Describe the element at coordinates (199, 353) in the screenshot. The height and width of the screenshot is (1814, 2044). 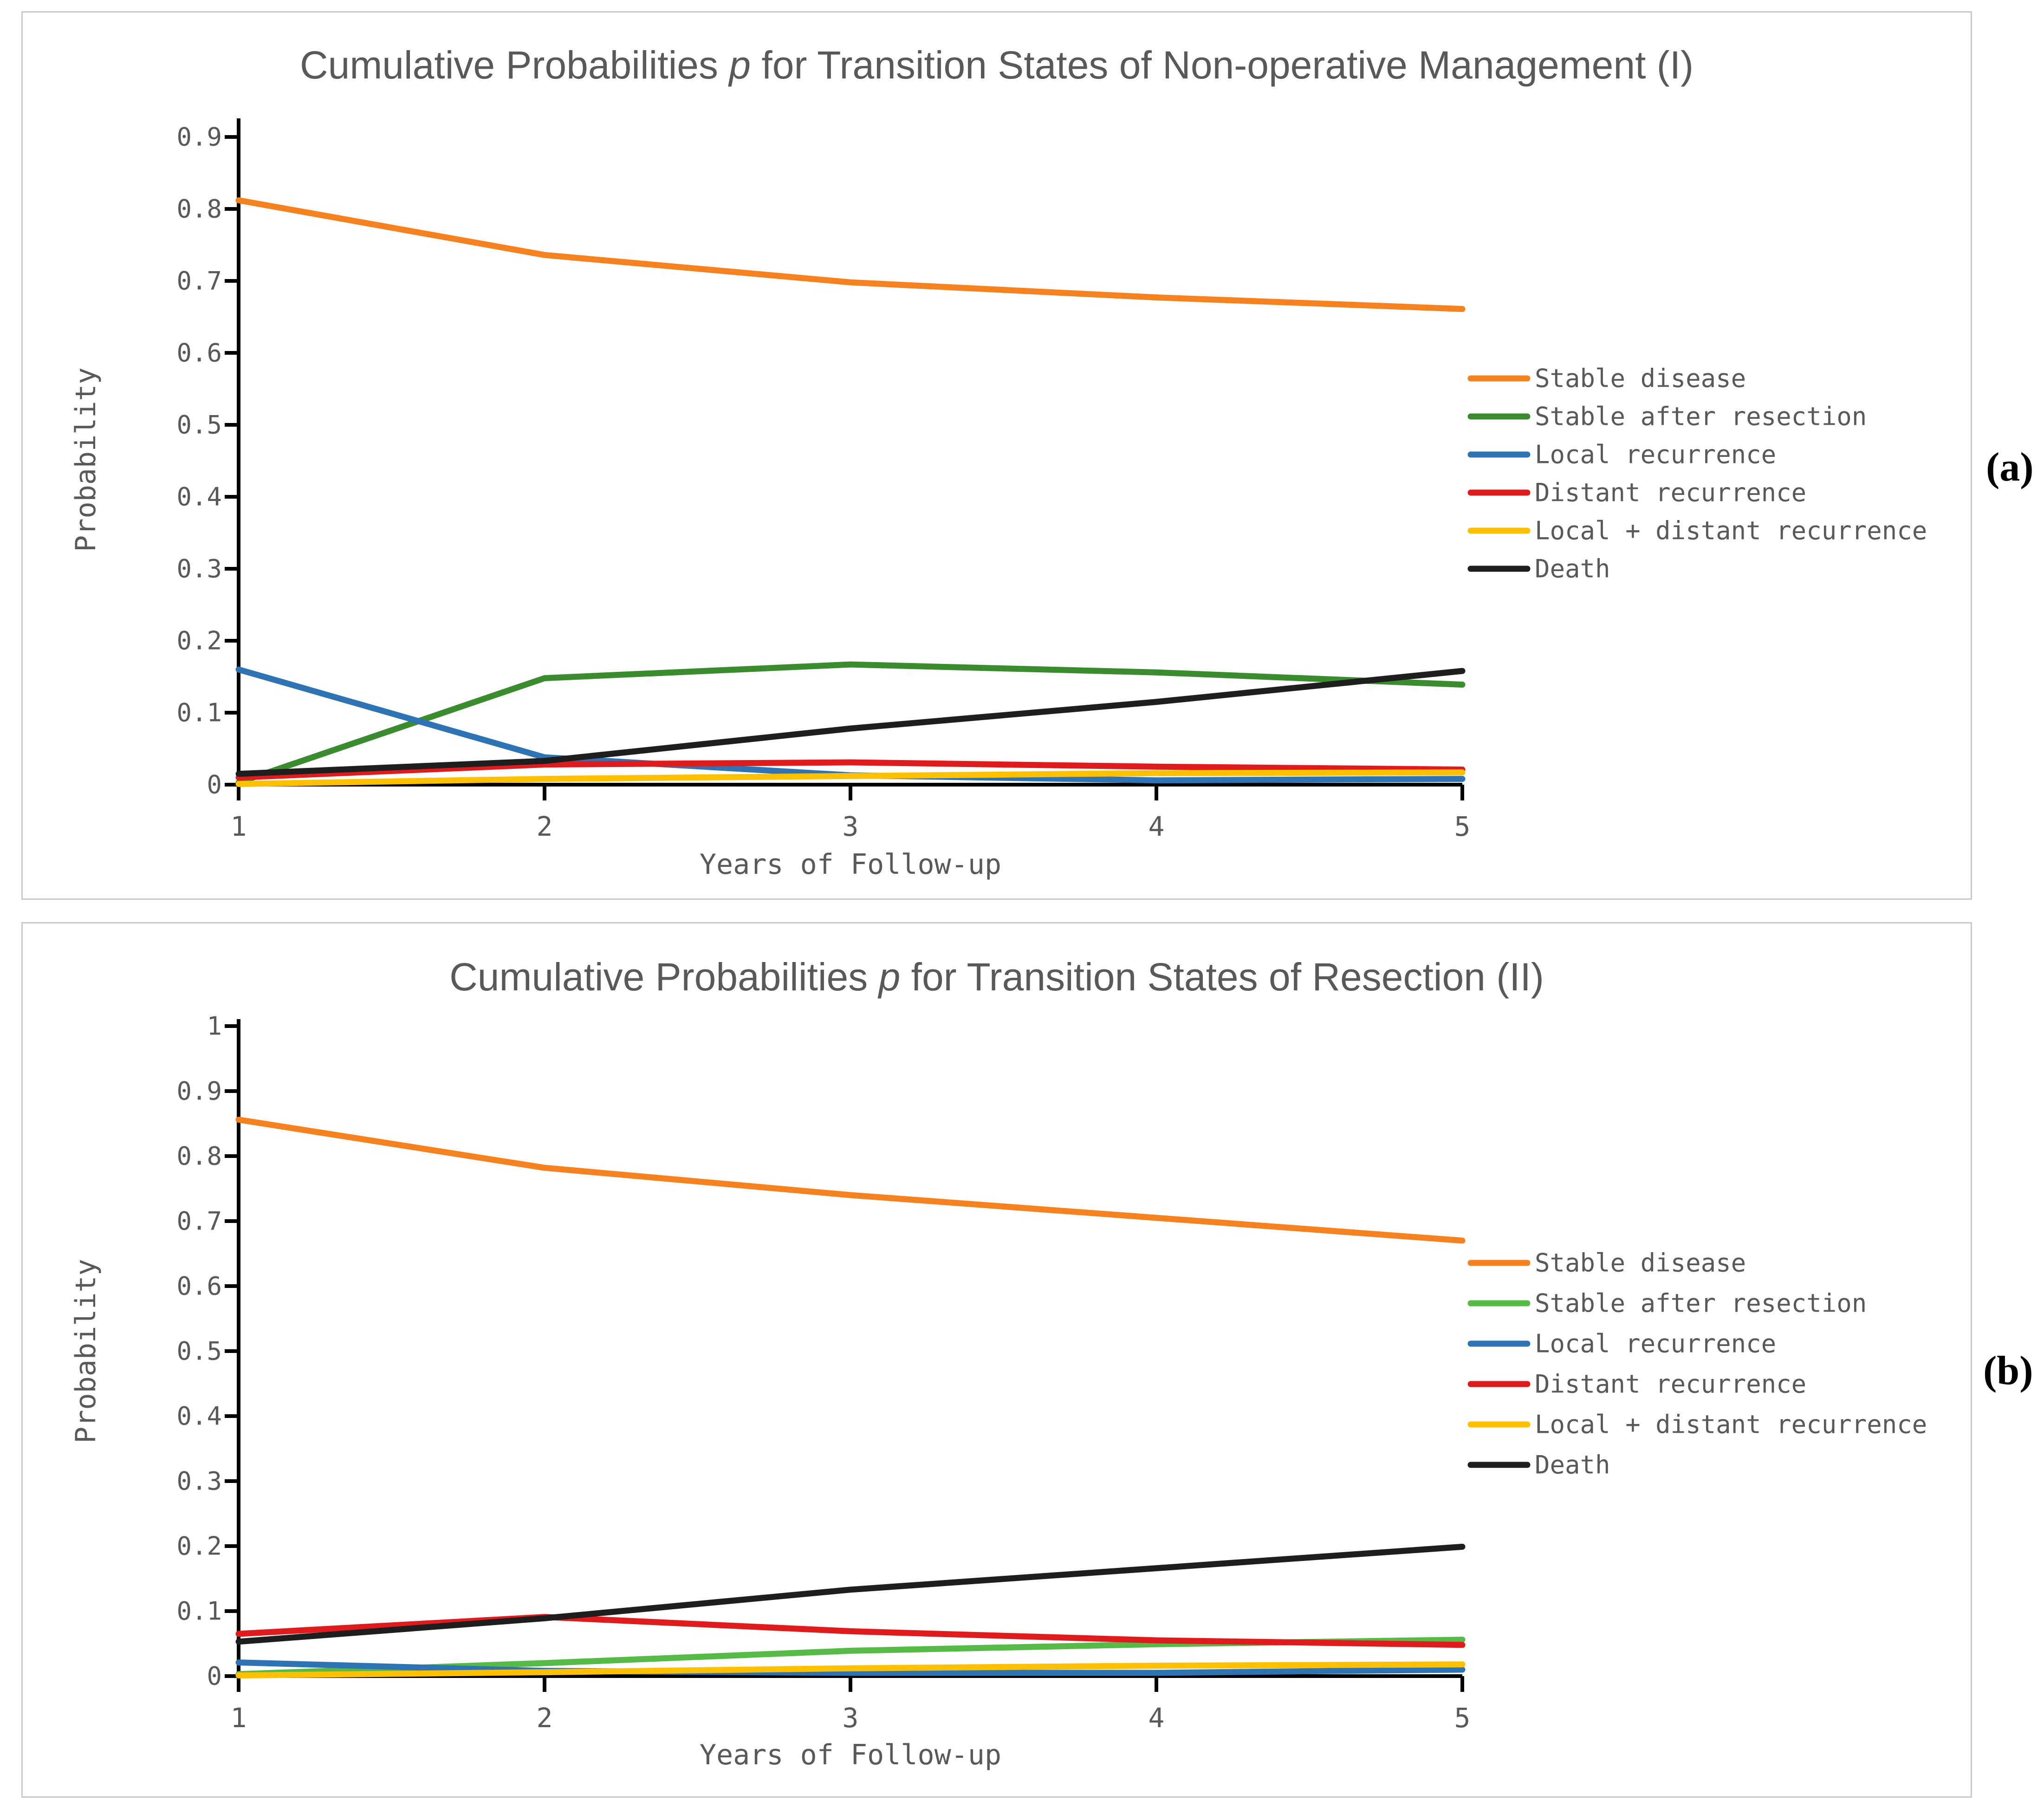
I see `chart-a-y-tick-label: 0.6` at that location.